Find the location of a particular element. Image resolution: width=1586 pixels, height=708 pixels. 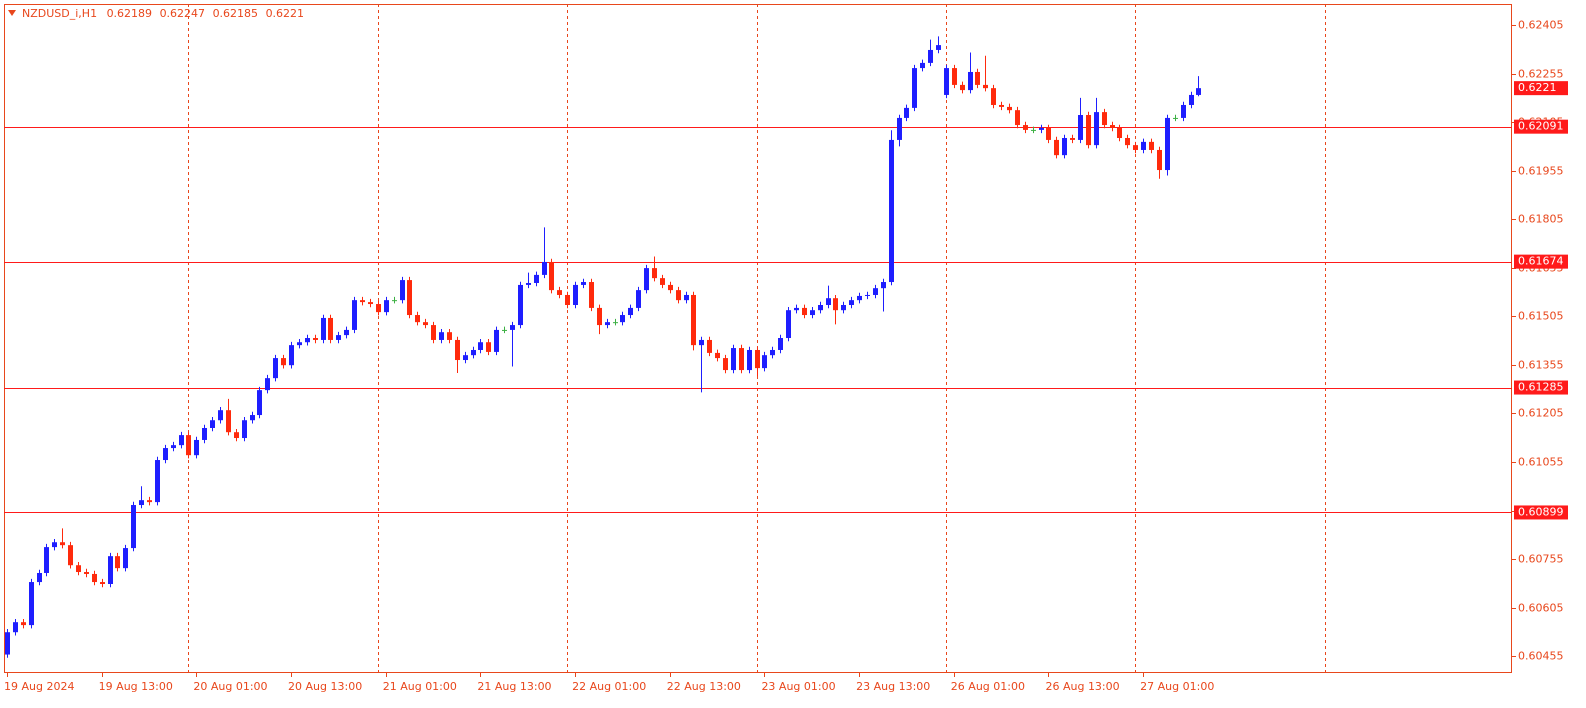

open-value: 0.62189 is located at coordinates (130, 13).